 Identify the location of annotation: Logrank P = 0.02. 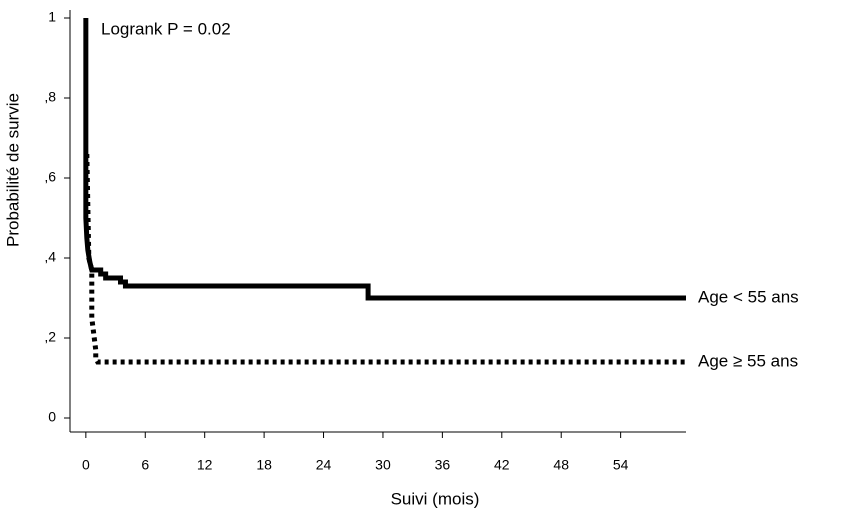
(166, 28).